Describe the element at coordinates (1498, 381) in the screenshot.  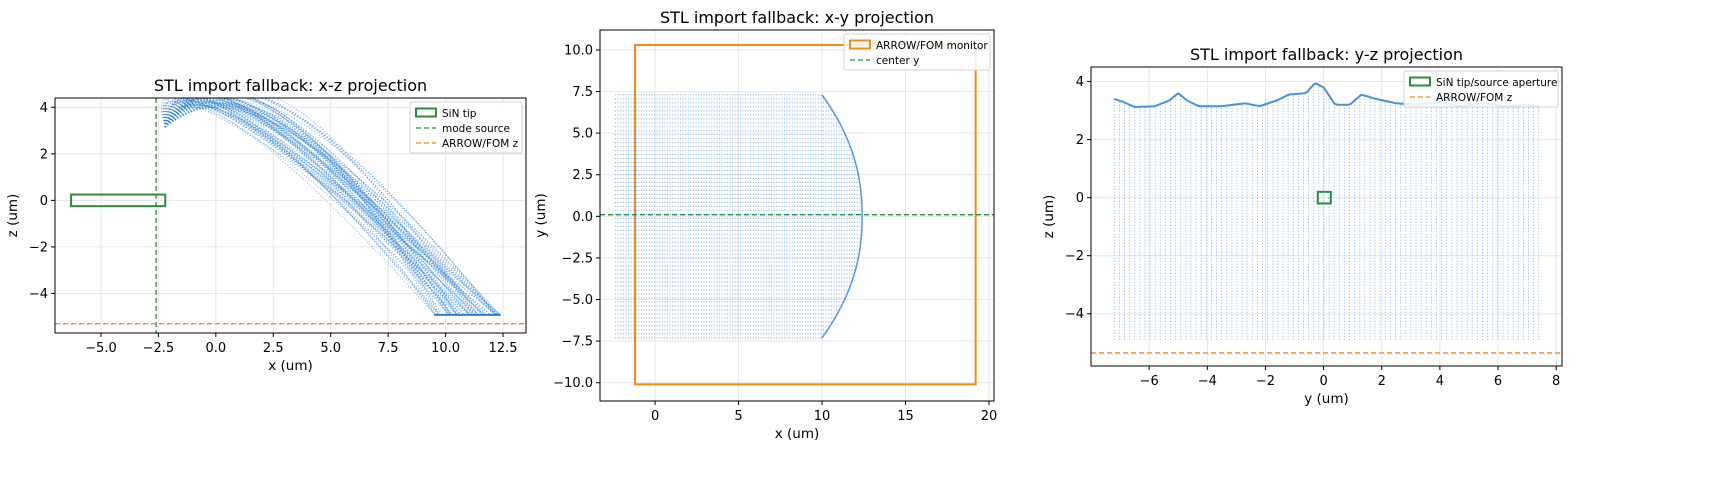
I see `x-tick-label: 6` at that location.